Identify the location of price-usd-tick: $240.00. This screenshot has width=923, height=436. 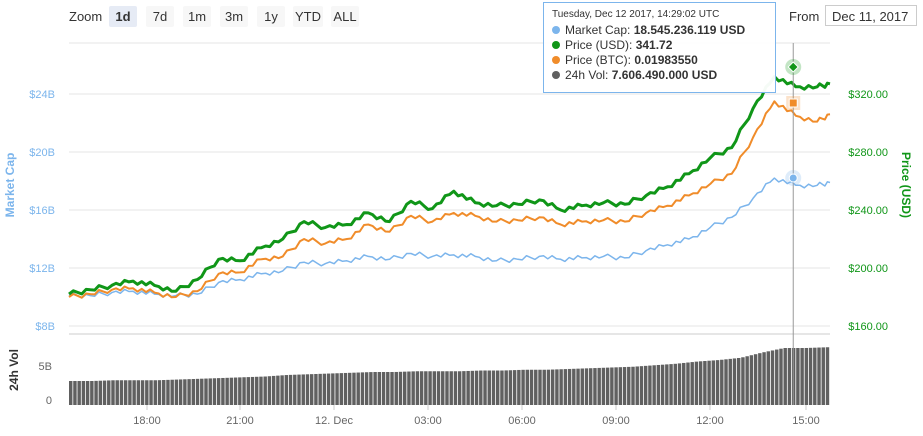
(868, 211).